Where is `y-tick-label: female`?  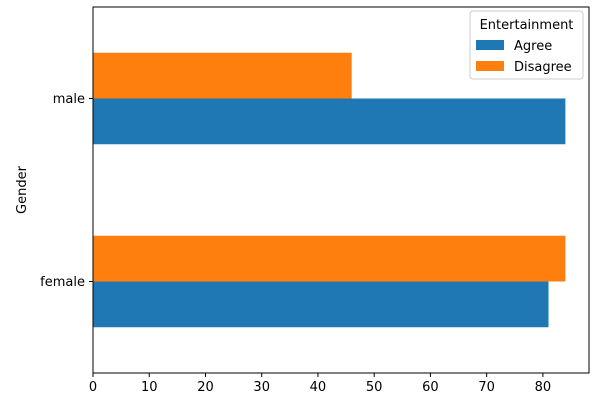
y-tick-label: female is located at coordinates (62, 282).